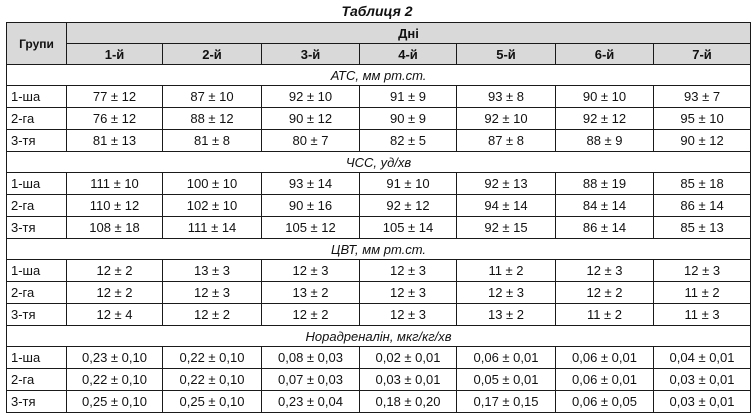 This screenshot has width=754, height=413. Describe the element at coordinates (506, 401) in the screenshot. I see `value-cell: 0,17 ± 0,15` at that location.